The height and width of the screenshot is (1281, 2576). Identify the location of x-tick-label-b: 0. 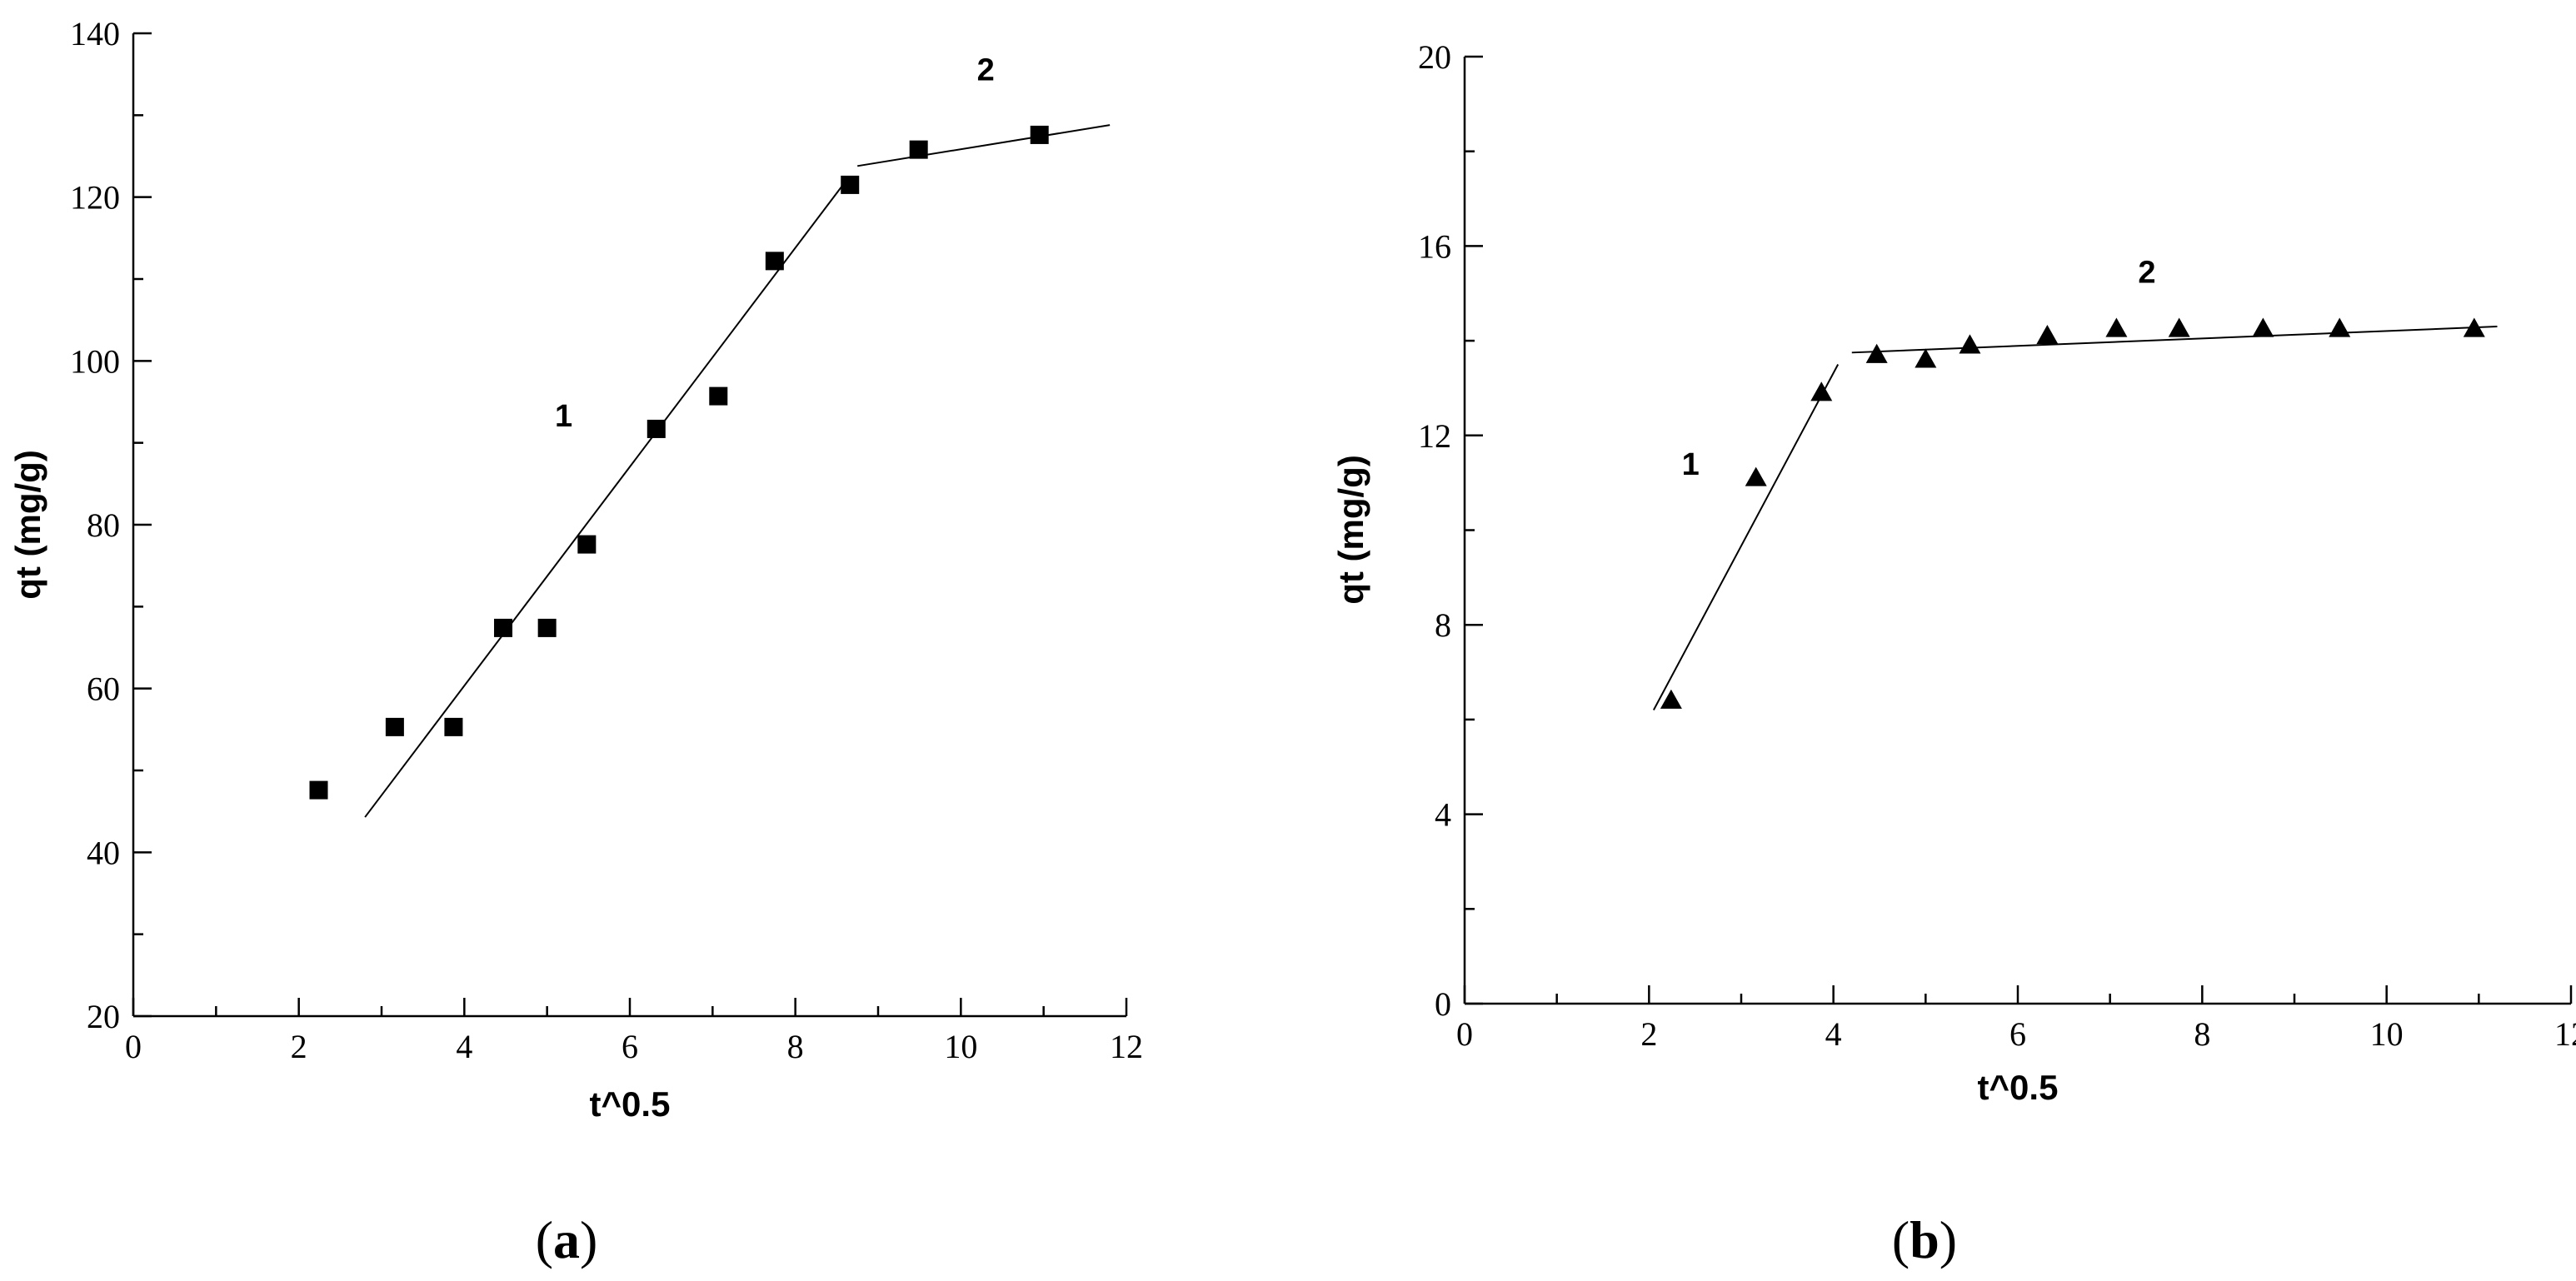
(1464, 1034).